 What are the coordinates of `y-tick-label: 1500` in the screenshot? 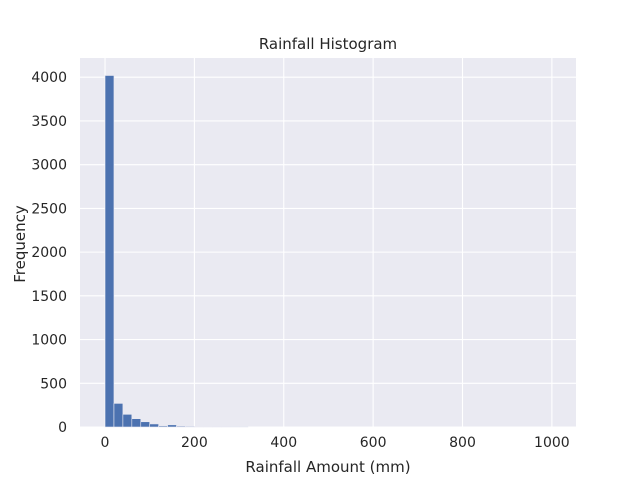 It's located at (49, 297).